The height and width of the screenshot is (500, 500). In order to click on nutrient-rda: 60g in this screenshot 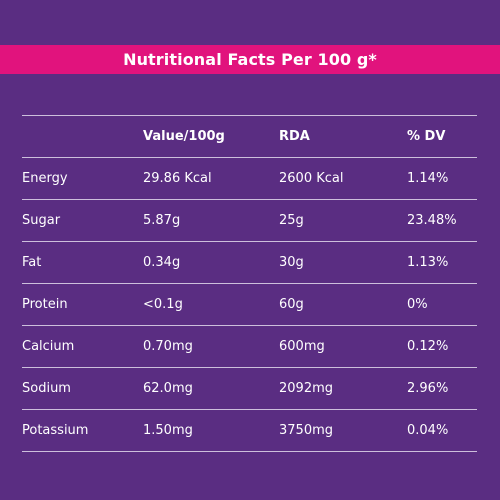, I will do `click(343, 304)`.